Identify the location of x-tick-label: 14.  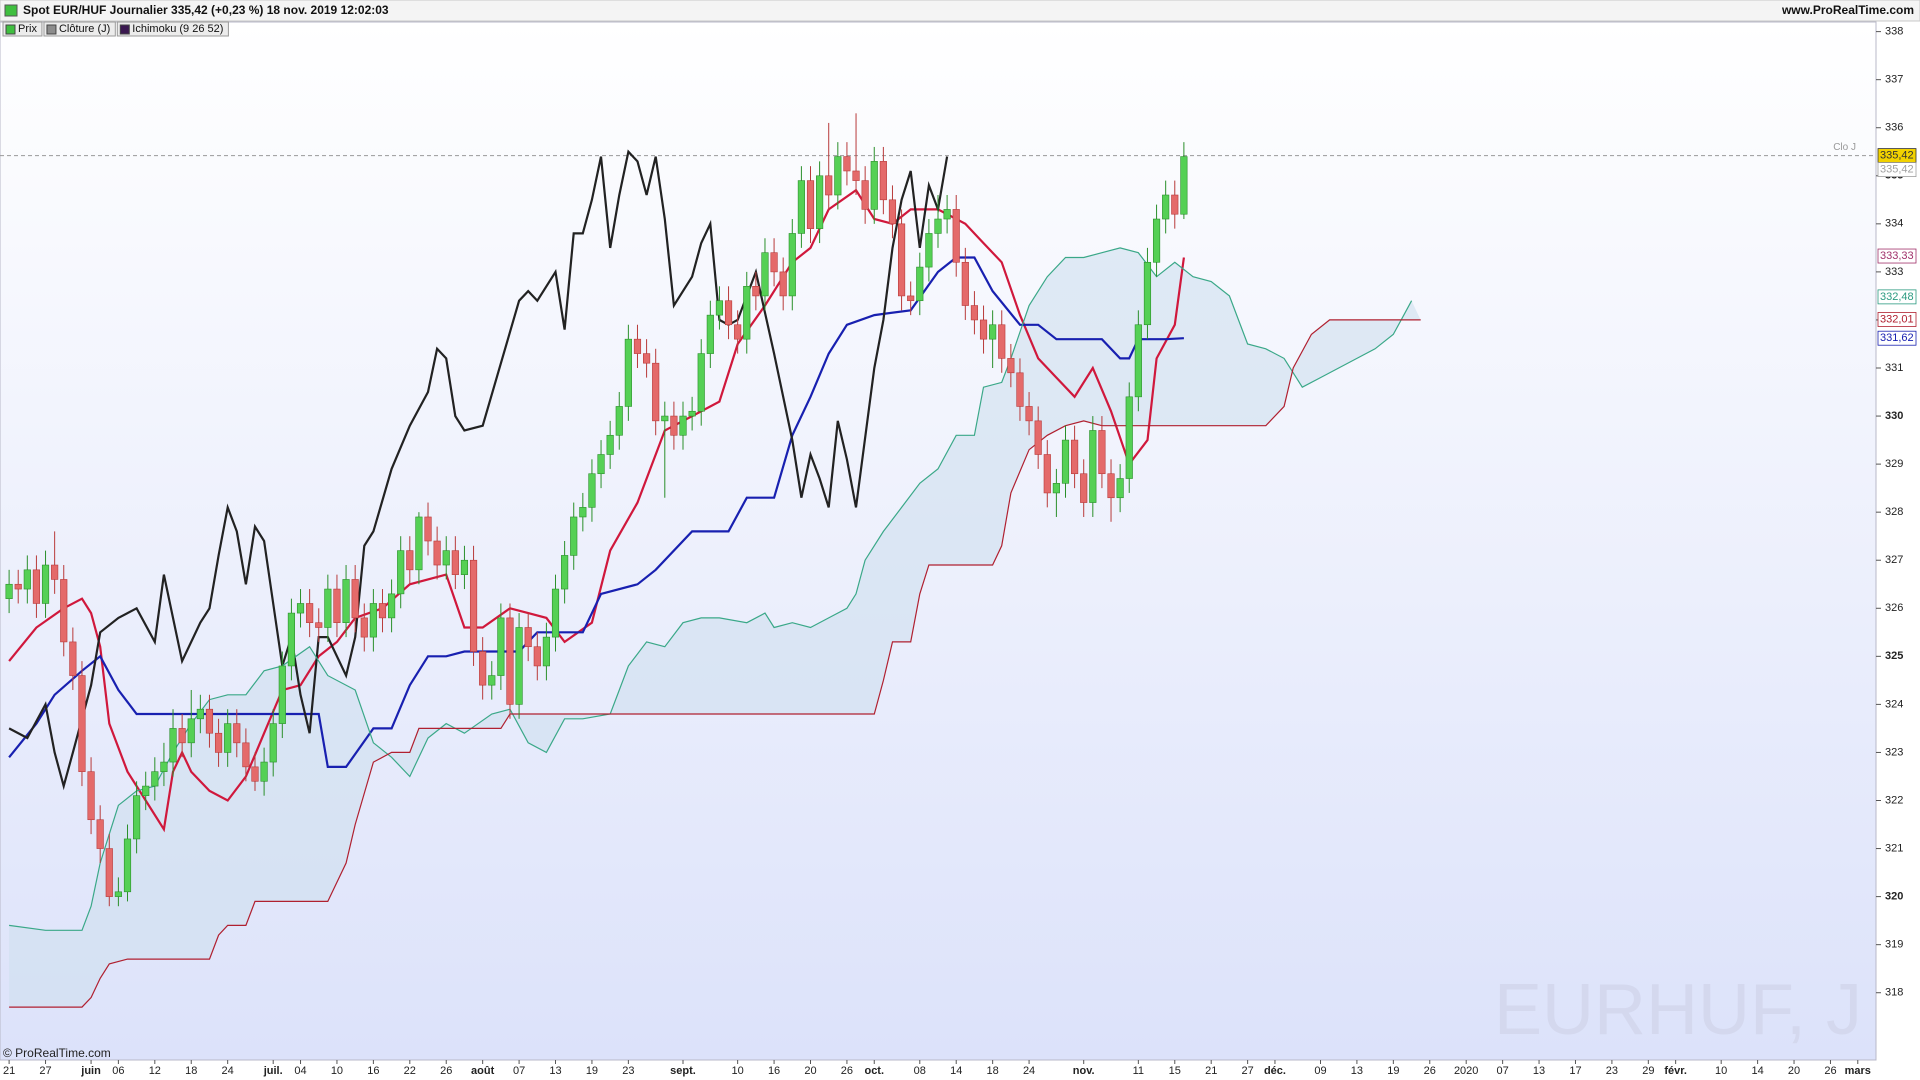
(1757, 1071).